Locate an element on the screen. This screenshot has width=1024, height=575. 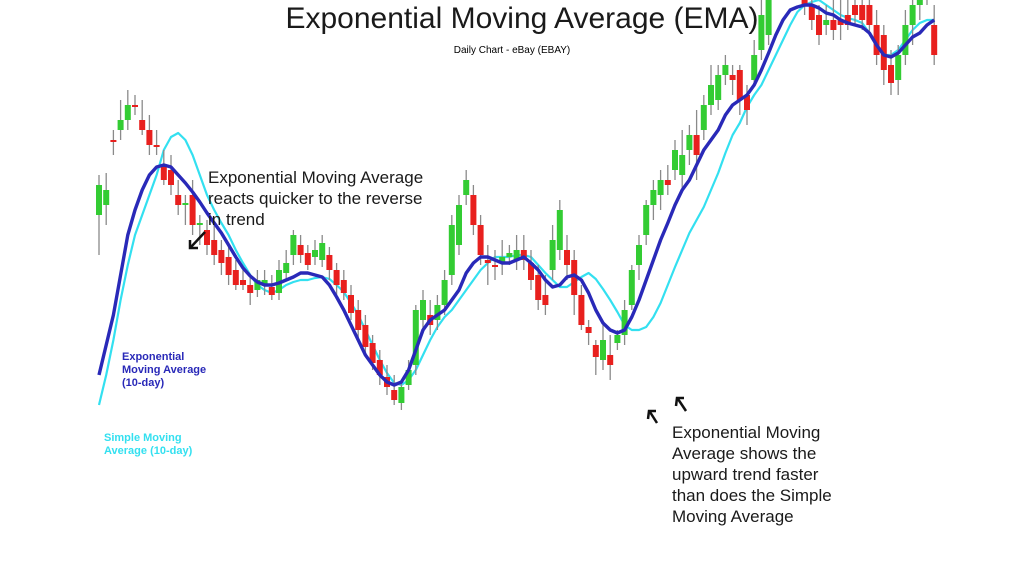
chart-subtitle: Daily Chart - eBay (EBAY) is located at coordinates (512, 50).